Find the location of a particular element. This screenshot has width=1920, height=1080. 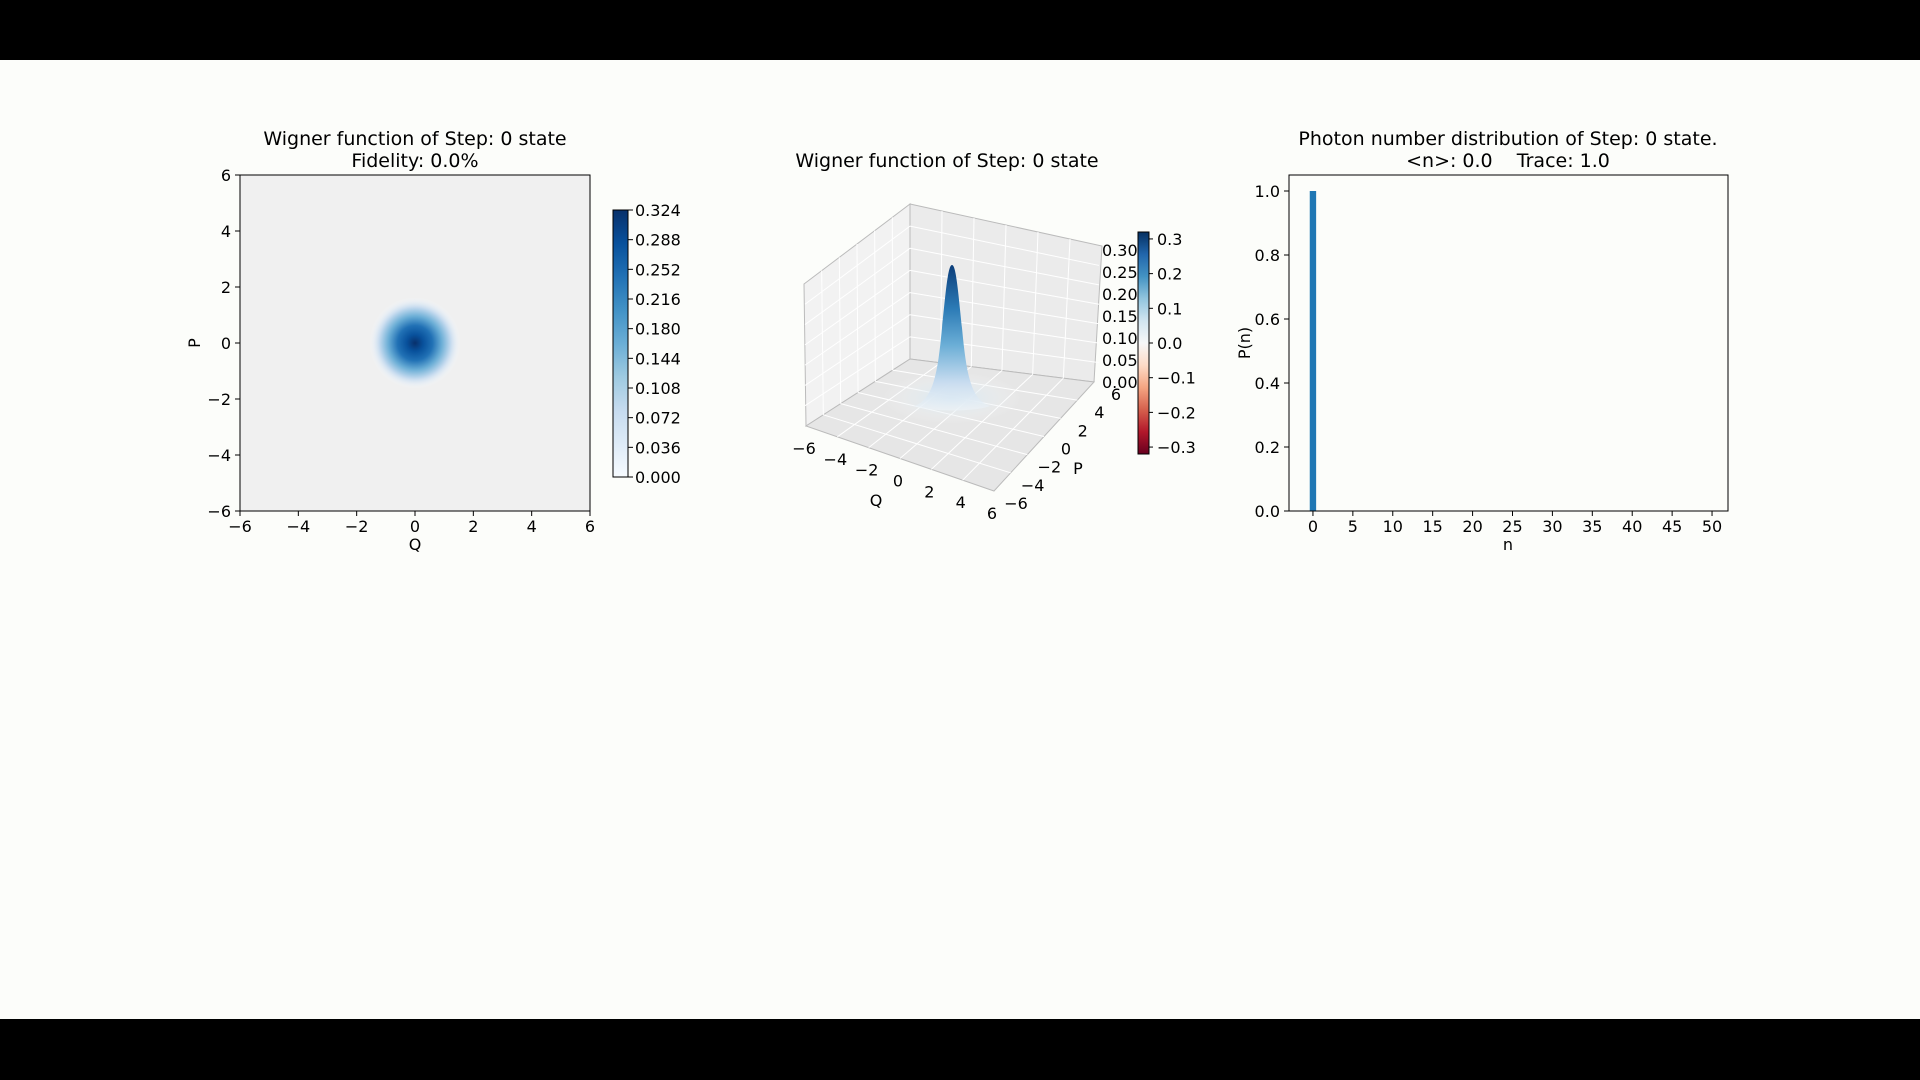

bar-y-tick-label: 0.4 is located at coordinates (1267, 383).